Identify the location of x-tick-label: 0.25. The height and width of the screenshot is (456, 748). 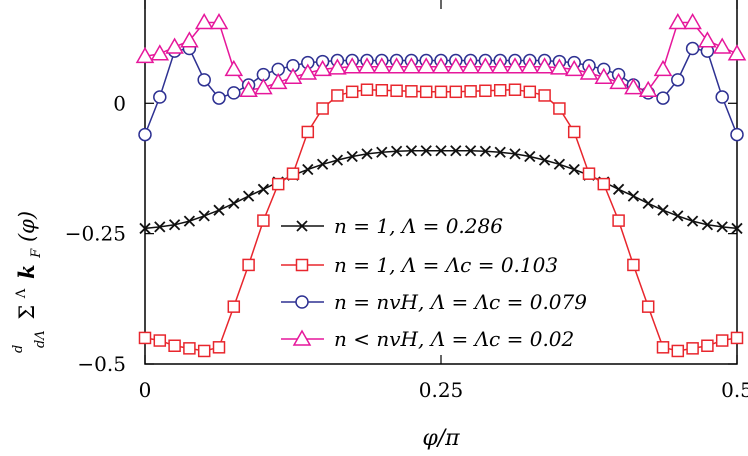
(441, 390).